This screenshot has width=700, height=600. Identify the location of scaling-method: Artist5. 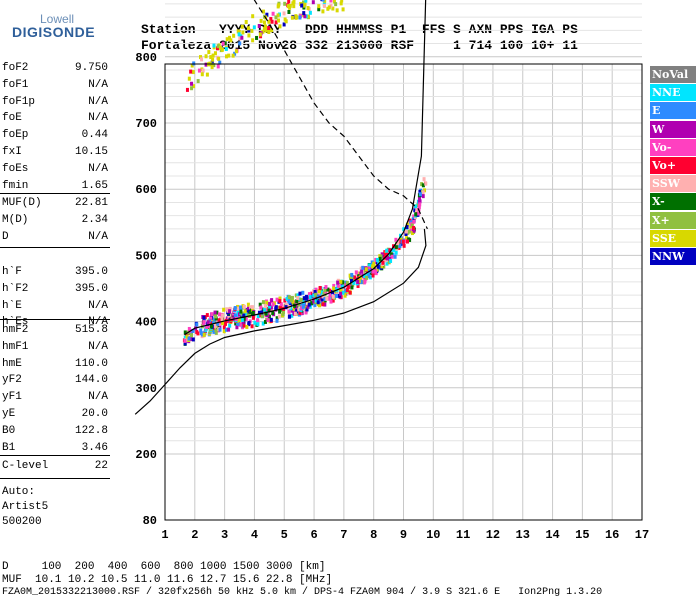
(25, 507).